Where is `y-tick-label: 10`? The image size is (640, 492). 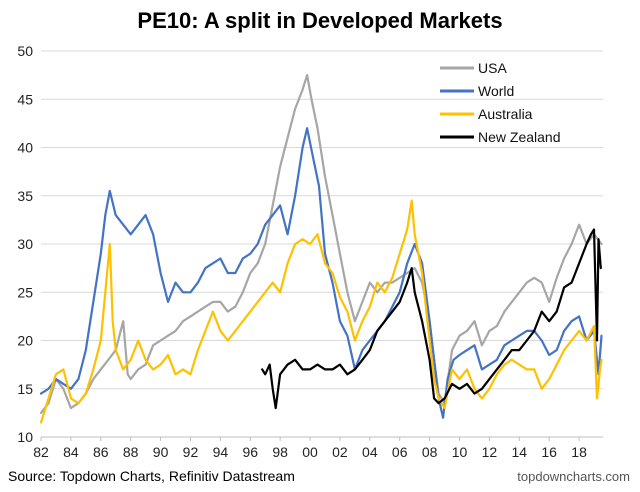
y-tick-label: 10 is located at coordinates (25, 437).